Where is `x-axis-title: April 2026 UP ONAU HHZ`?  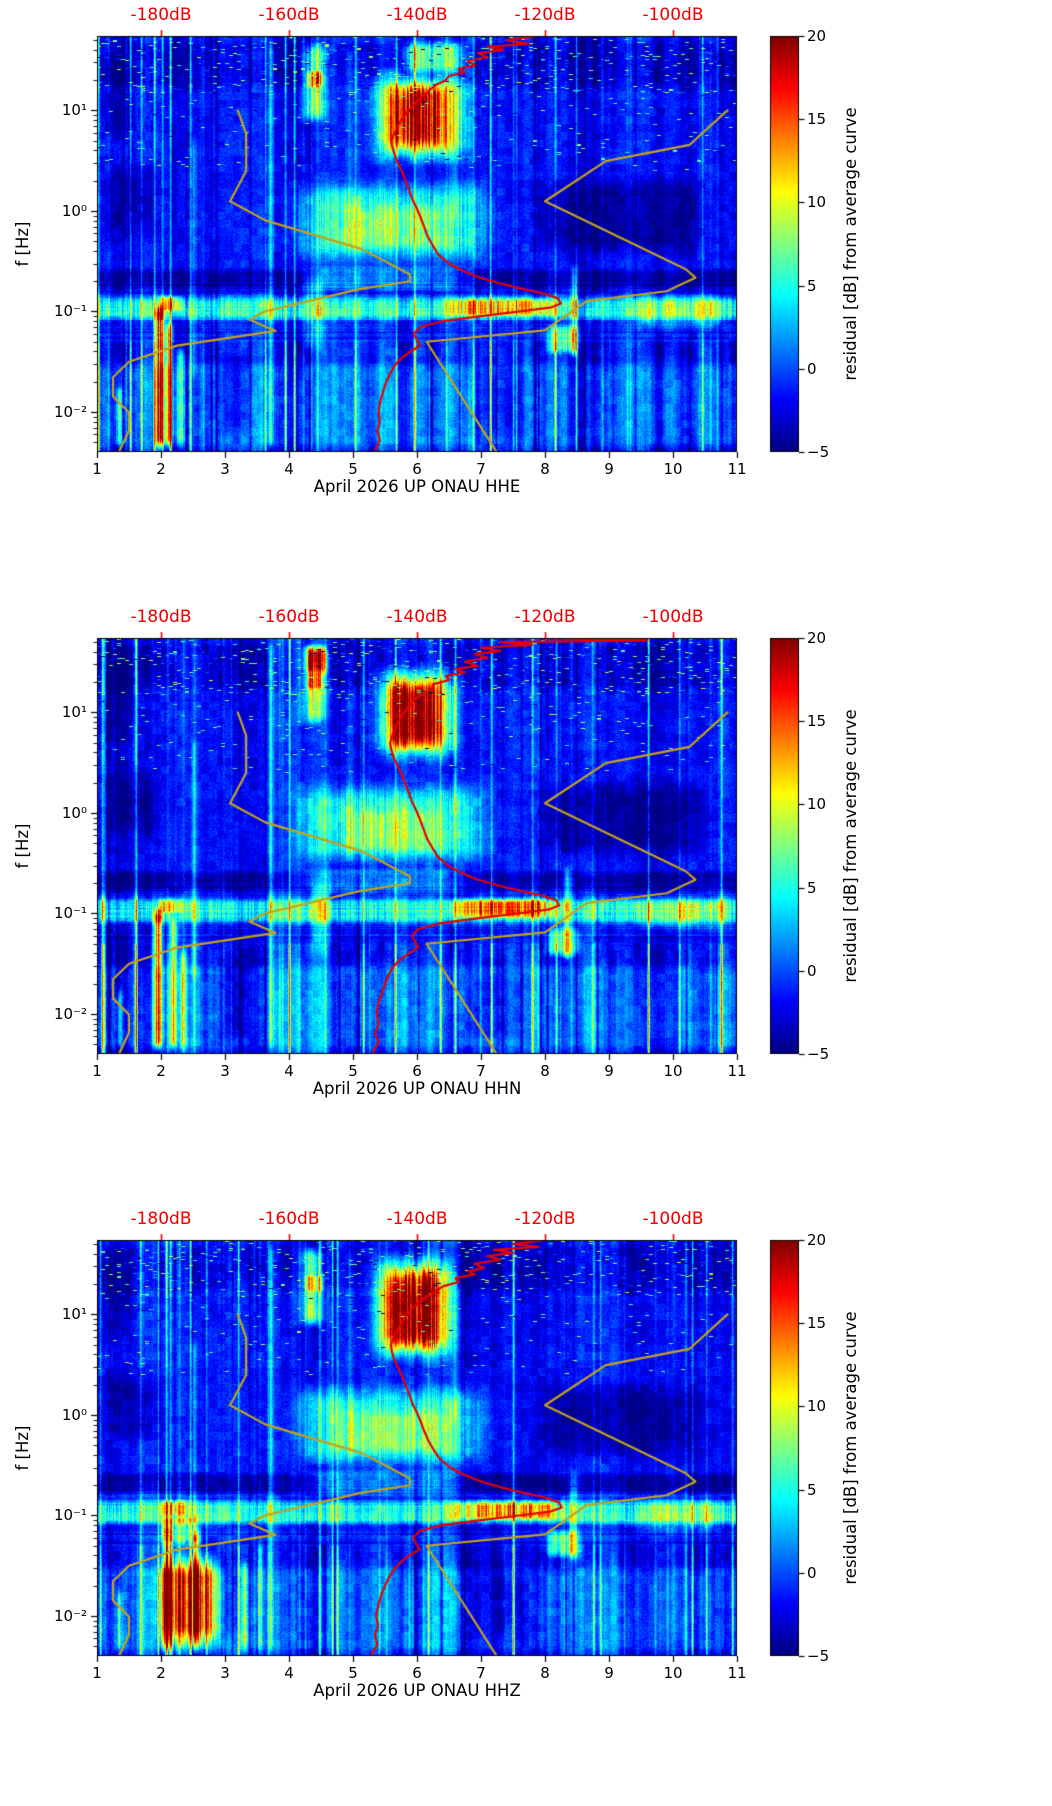
x-axis-title: April 2026 UP ONAU HHZ is located at coordinates (417, 1690).